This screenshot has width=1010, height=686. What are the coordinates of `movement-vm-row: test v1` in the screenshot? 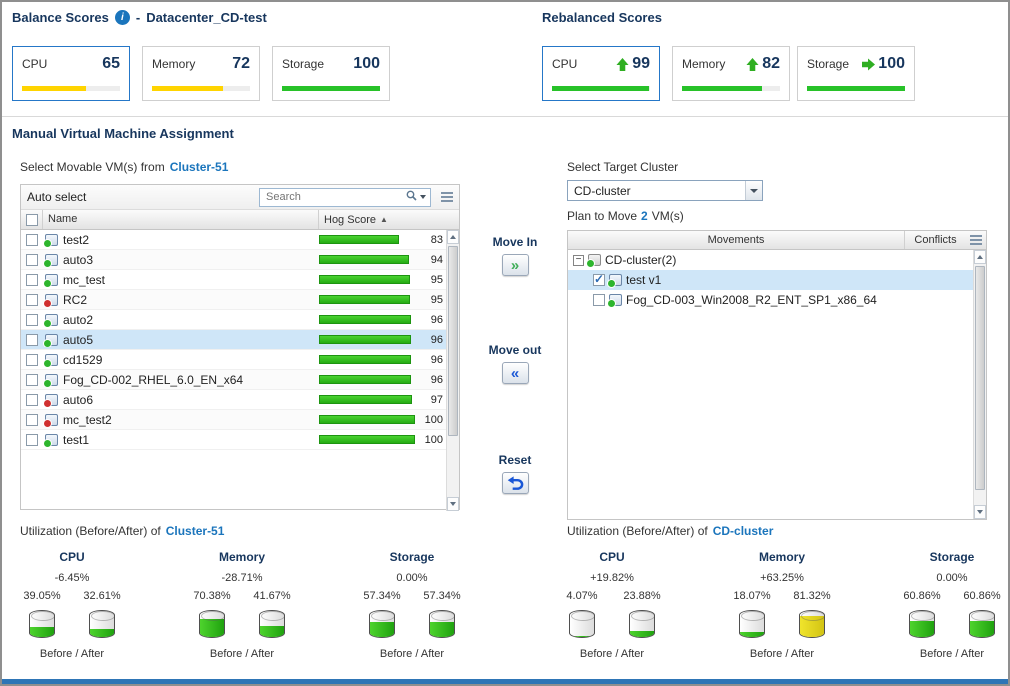 It's located at (770, 280).